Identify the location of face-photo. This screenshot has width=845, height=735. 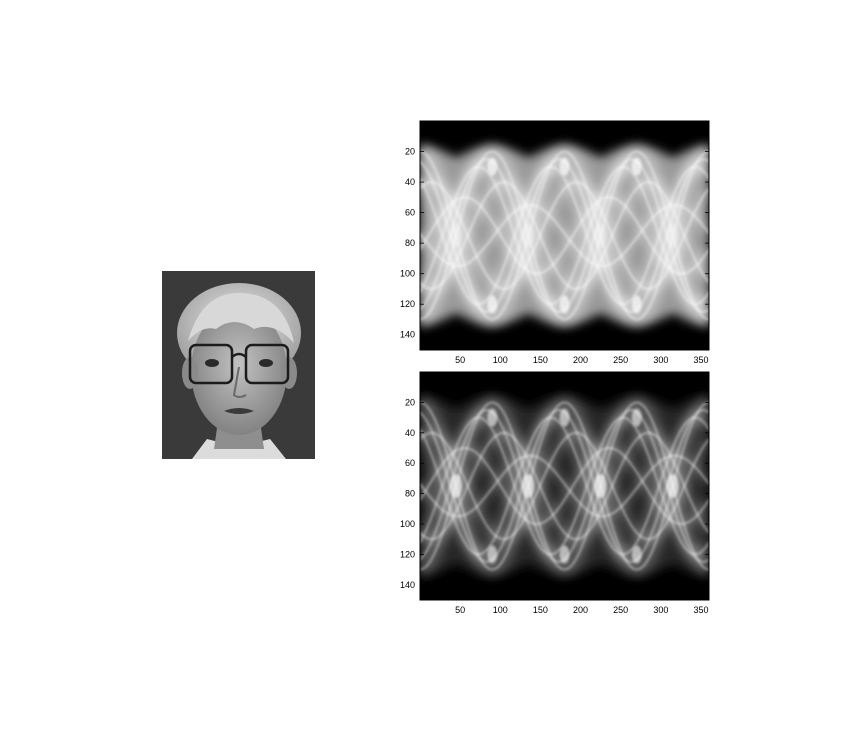
(238, 365).